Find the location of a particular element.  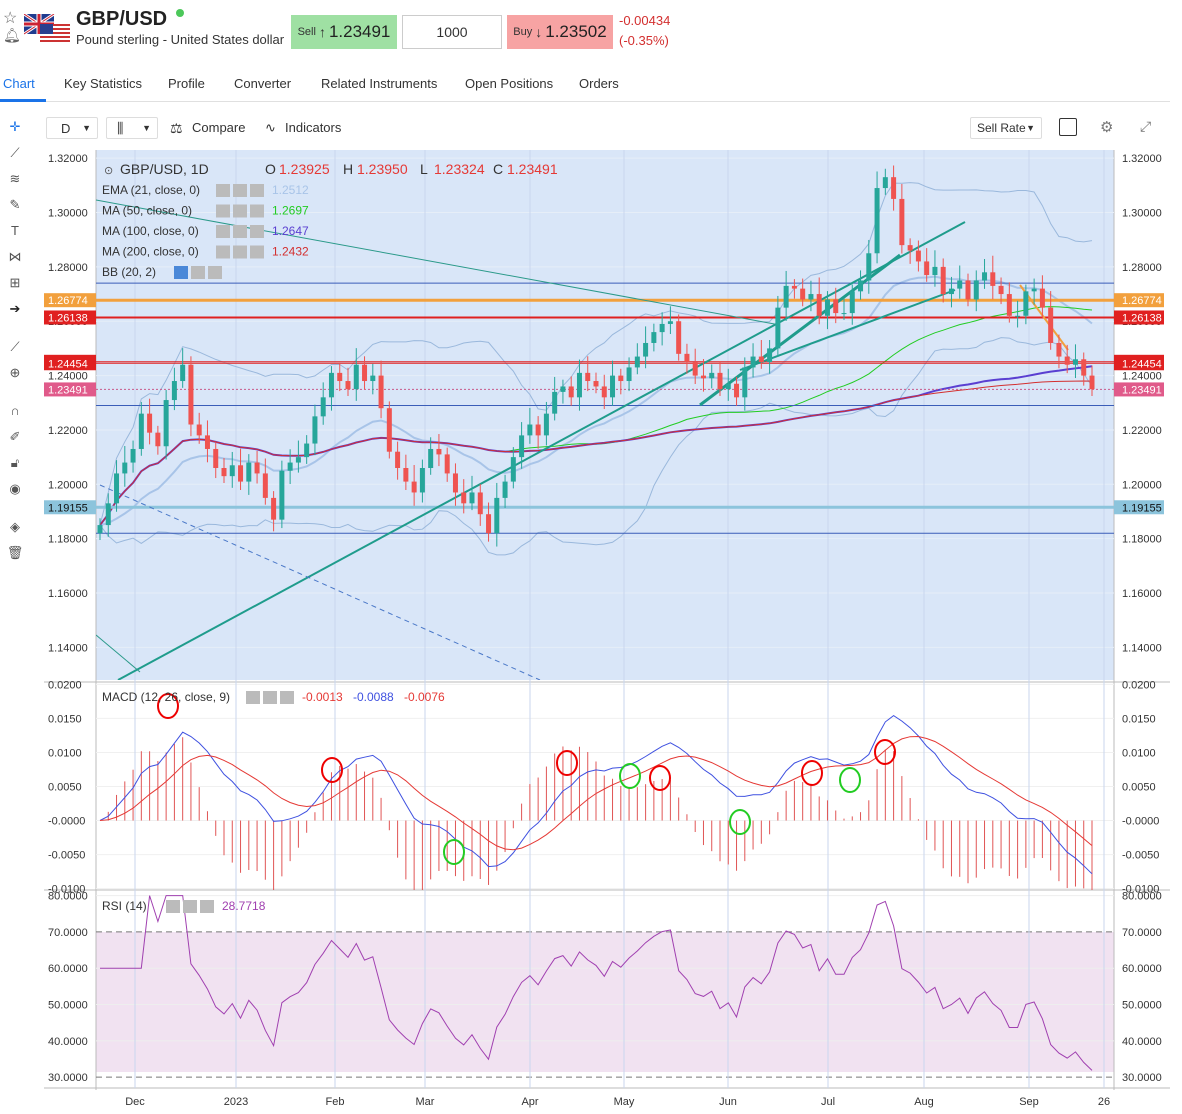

brush-icon: ✎ is located at coordinates (15, 204).